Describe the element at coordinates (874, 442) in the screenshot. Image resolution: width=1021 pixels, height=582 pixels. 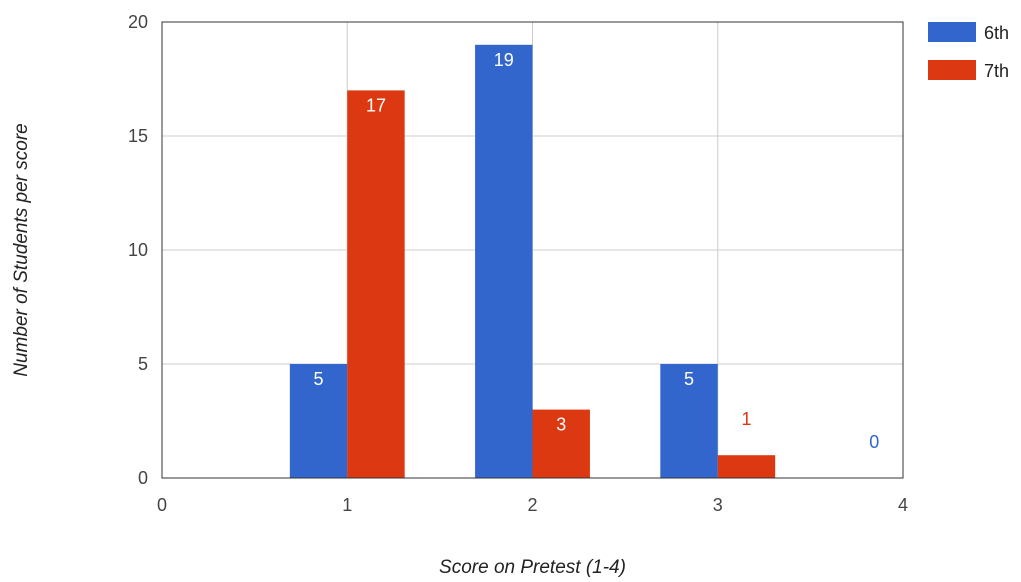
I see `data-label: 0` at that location.